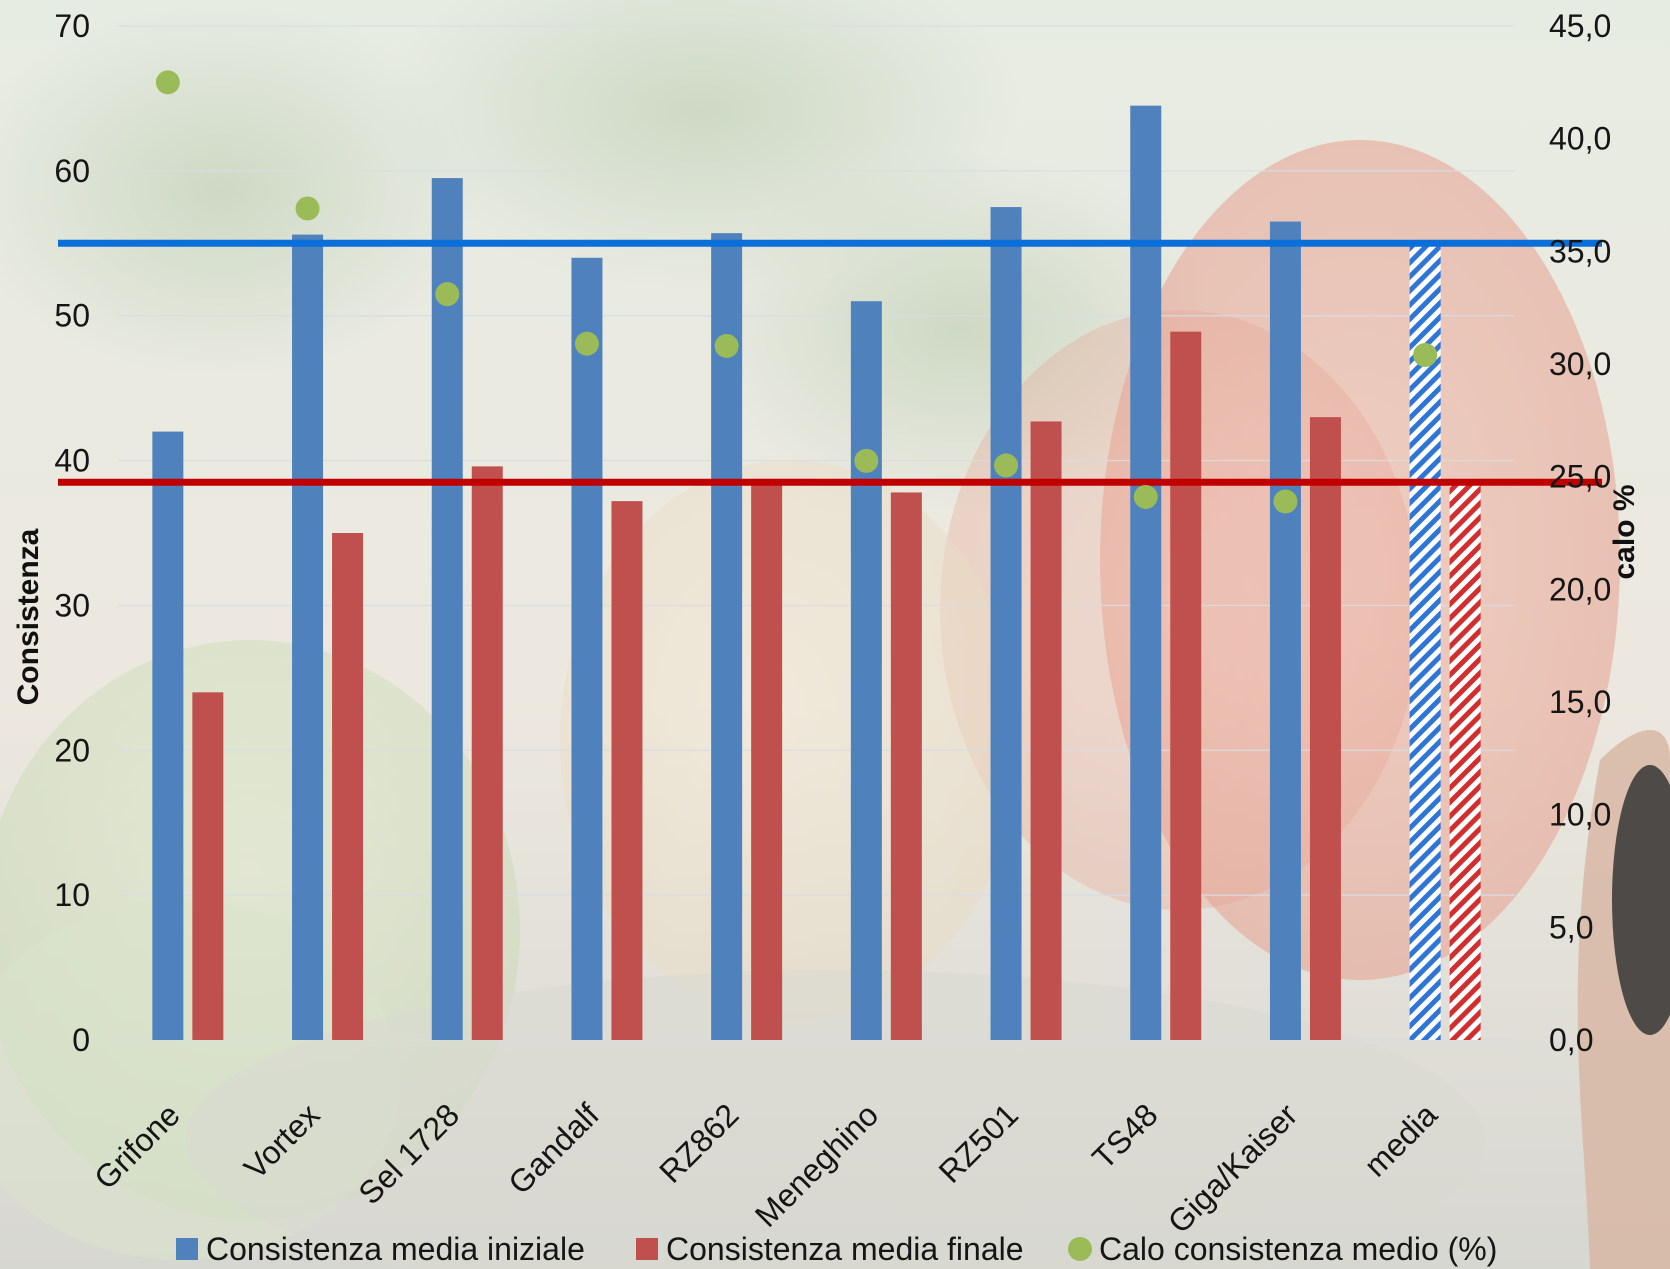 This screenshot has width=1670, height=1269. What do you see at coordinates (395, 1249) in the screenshot?
I see `legend-initial-label: Consistenza media iniziale` at bounding box center [395, 1249].